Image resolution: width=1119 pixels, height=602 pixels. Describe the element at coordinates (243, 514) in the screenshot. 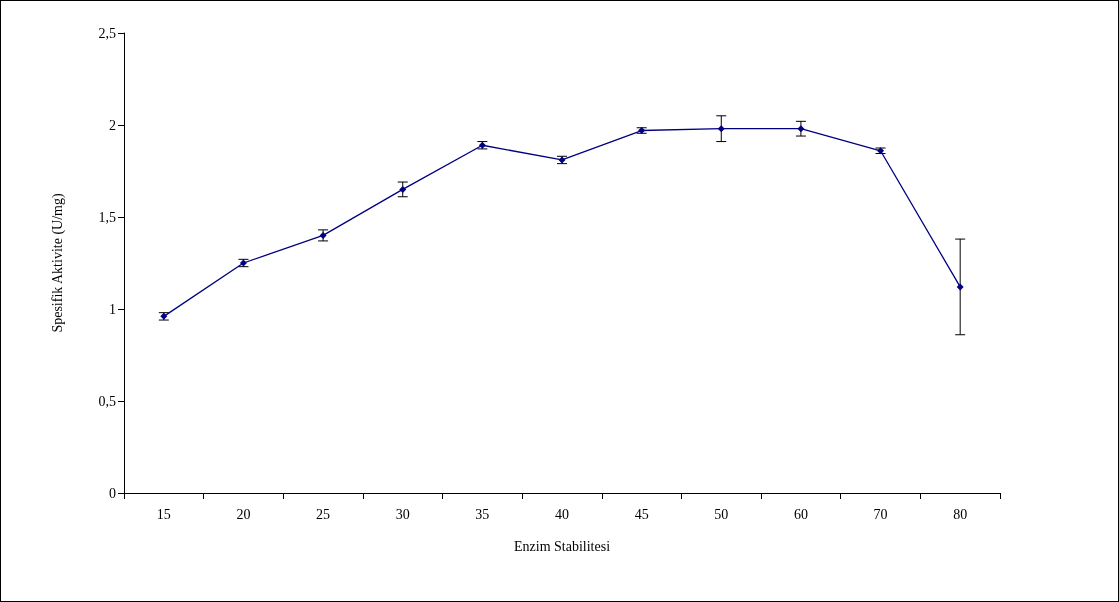

I see `x-tick-label: 20` at that location.